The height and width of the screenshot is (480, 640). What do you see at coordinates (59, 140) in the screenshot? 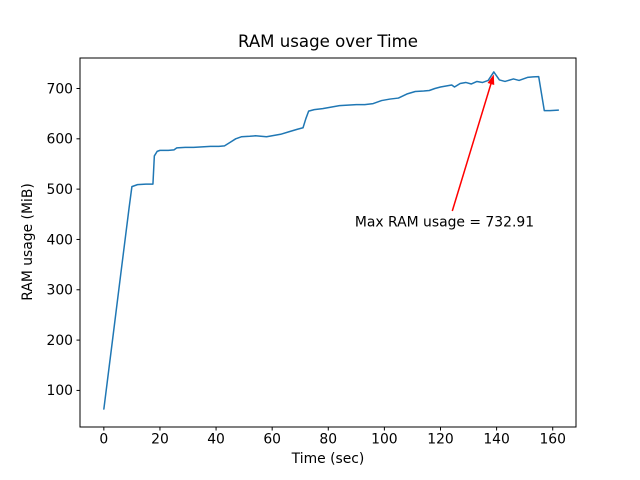
I see `y-tick-label: 600` at bounding box center [59, 140].